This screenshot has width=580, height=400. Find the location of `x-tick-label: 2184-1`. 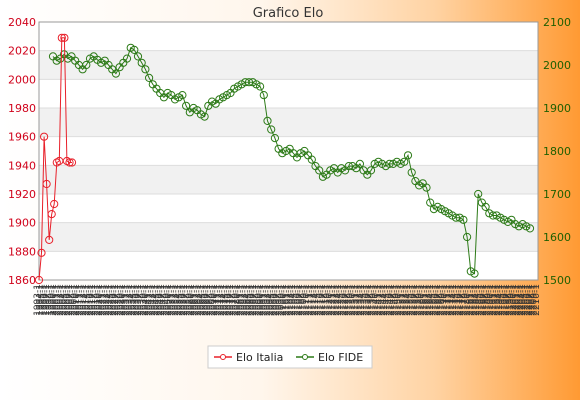

x-tick-label: 2184-1 is located at coordinates (477, 300).